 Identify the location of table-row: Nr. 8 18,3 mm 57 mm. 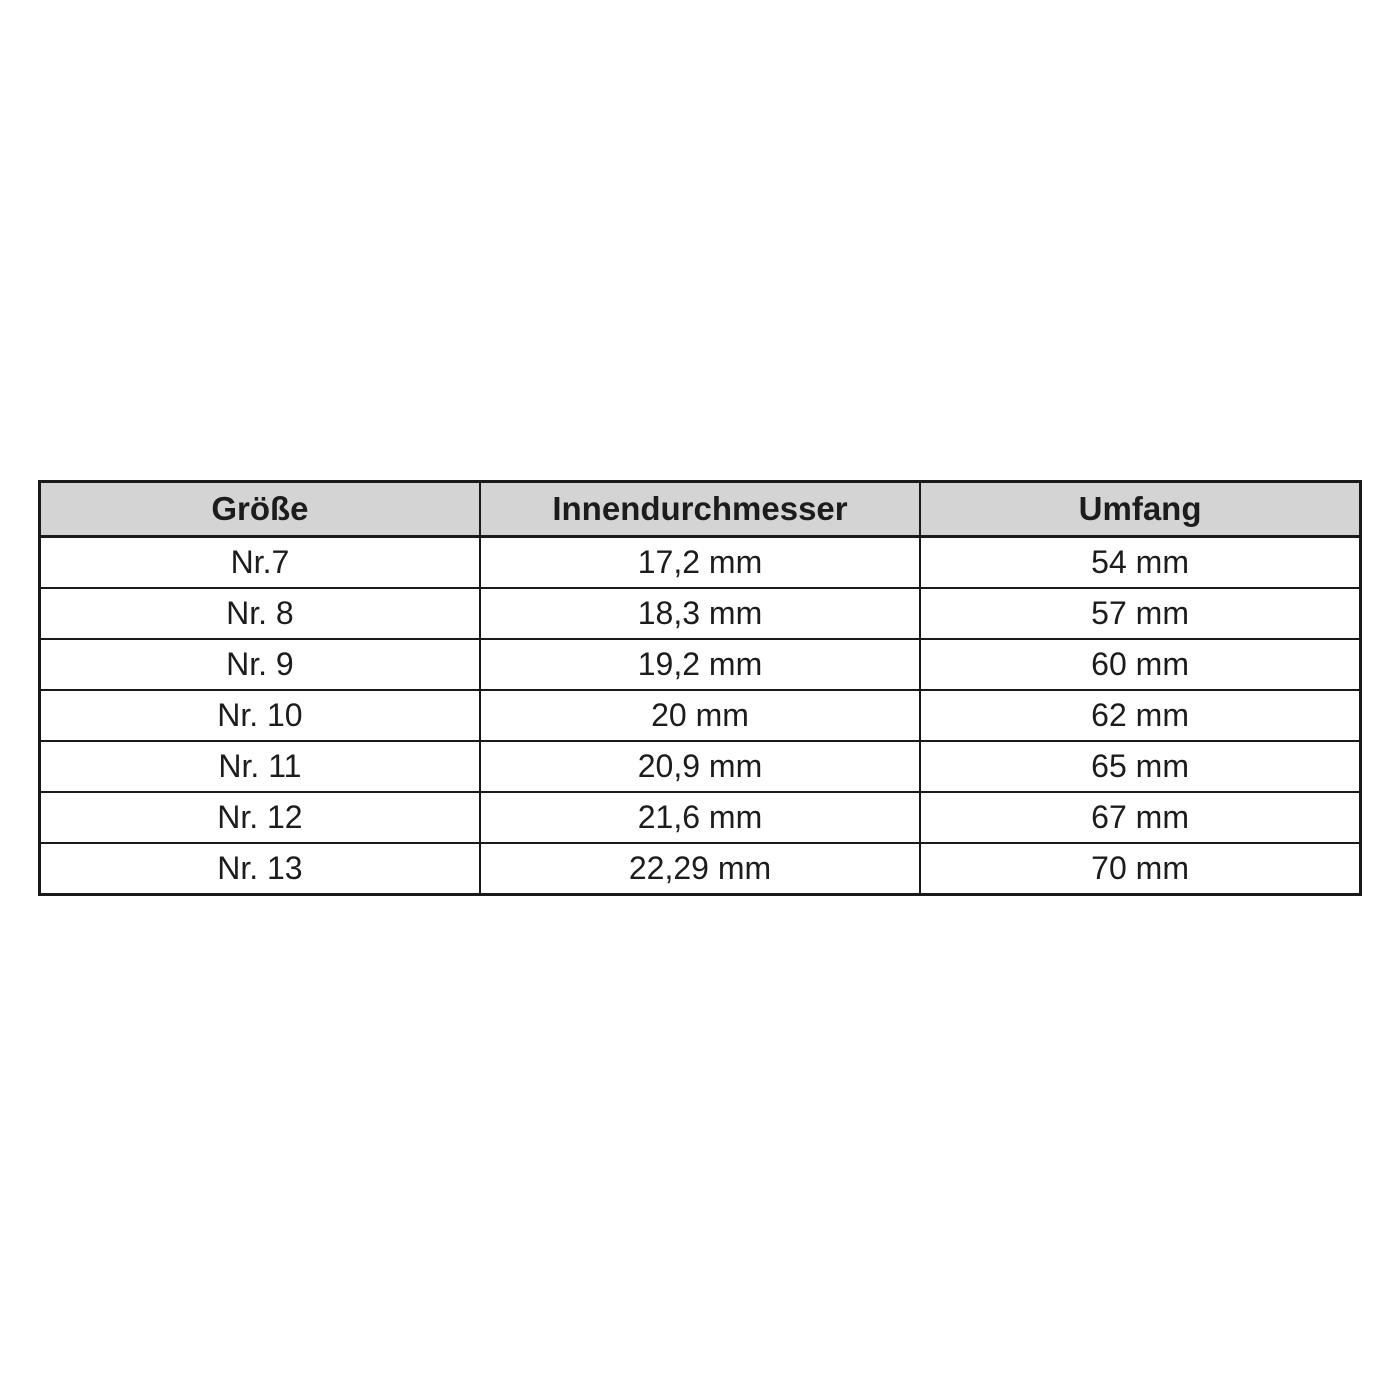
(700, 613).